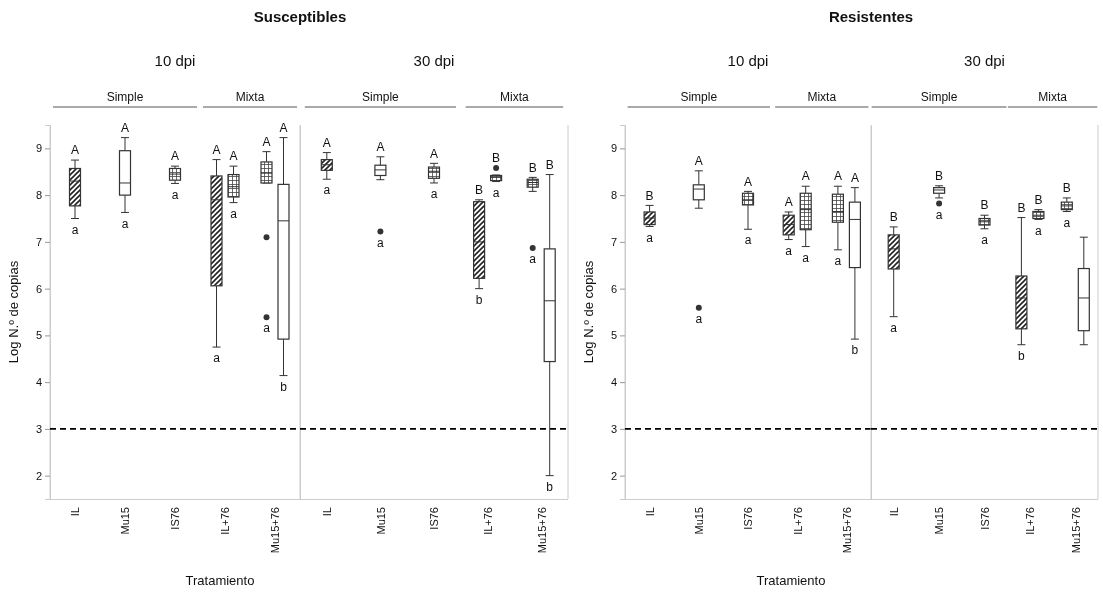 Image resolution: width=1103 pixels, height=595 pixels. I want to click on y-tick-label: 2, so click(38, 475).